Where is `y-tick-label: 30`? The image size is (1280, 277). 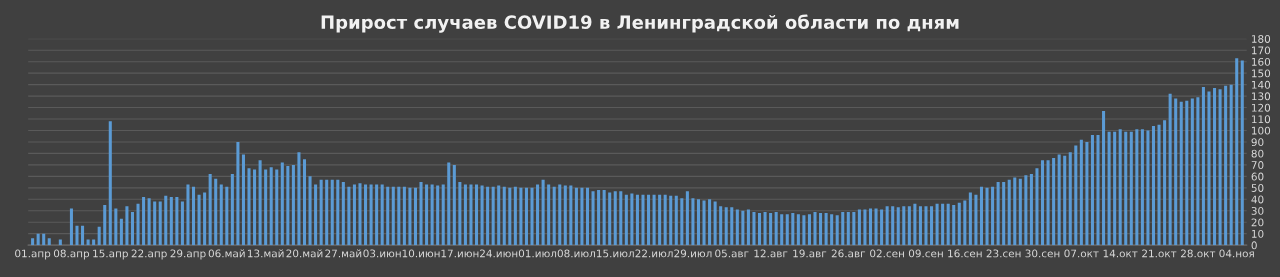 y-tick-label: 30 is located at coordinates (1257, 210).